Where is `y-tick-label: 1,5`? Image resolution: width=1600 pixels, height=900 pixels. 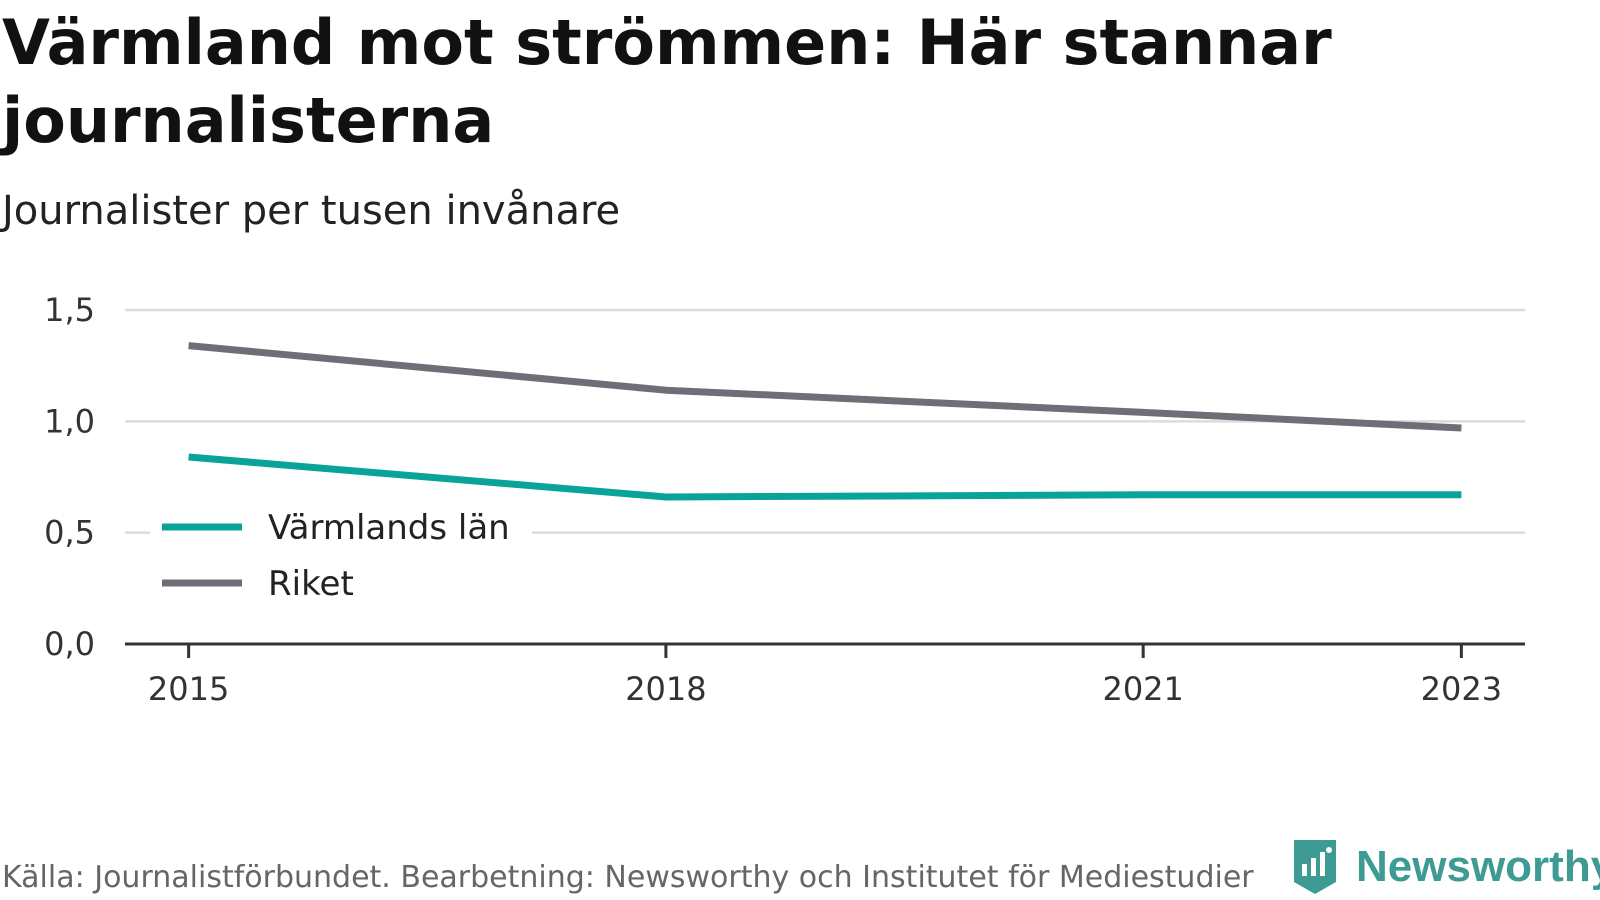
y-tick-label: 1,5 is located at coordinates (69, 310).